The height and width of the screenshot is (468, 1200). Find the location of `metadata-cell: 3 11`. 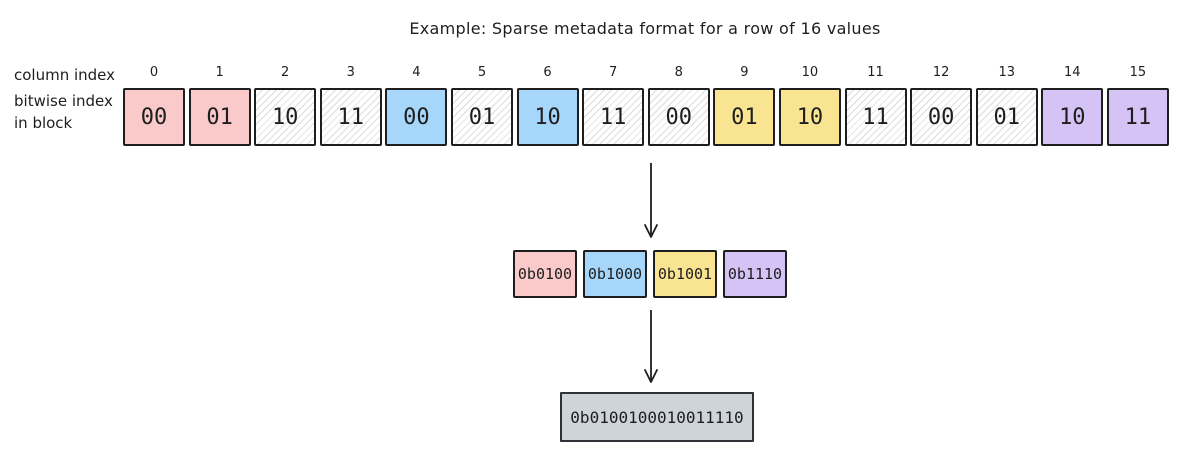

metadata-cell: 3 11 is located at coordinates (350, 104).